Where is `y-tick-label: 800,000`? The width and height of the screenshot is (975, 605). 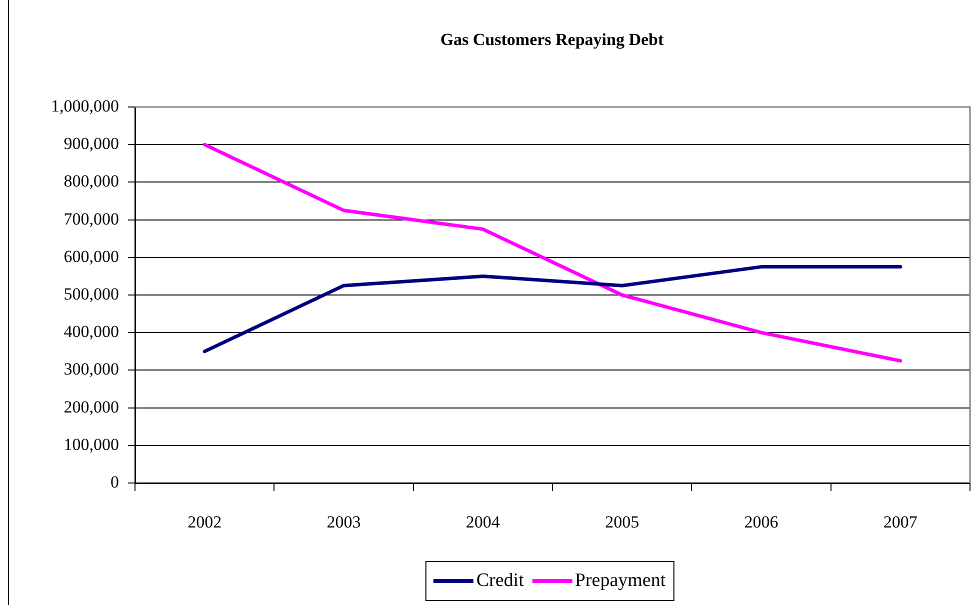 y-tick-label: 800,000 is located at coordinates (91, 181).